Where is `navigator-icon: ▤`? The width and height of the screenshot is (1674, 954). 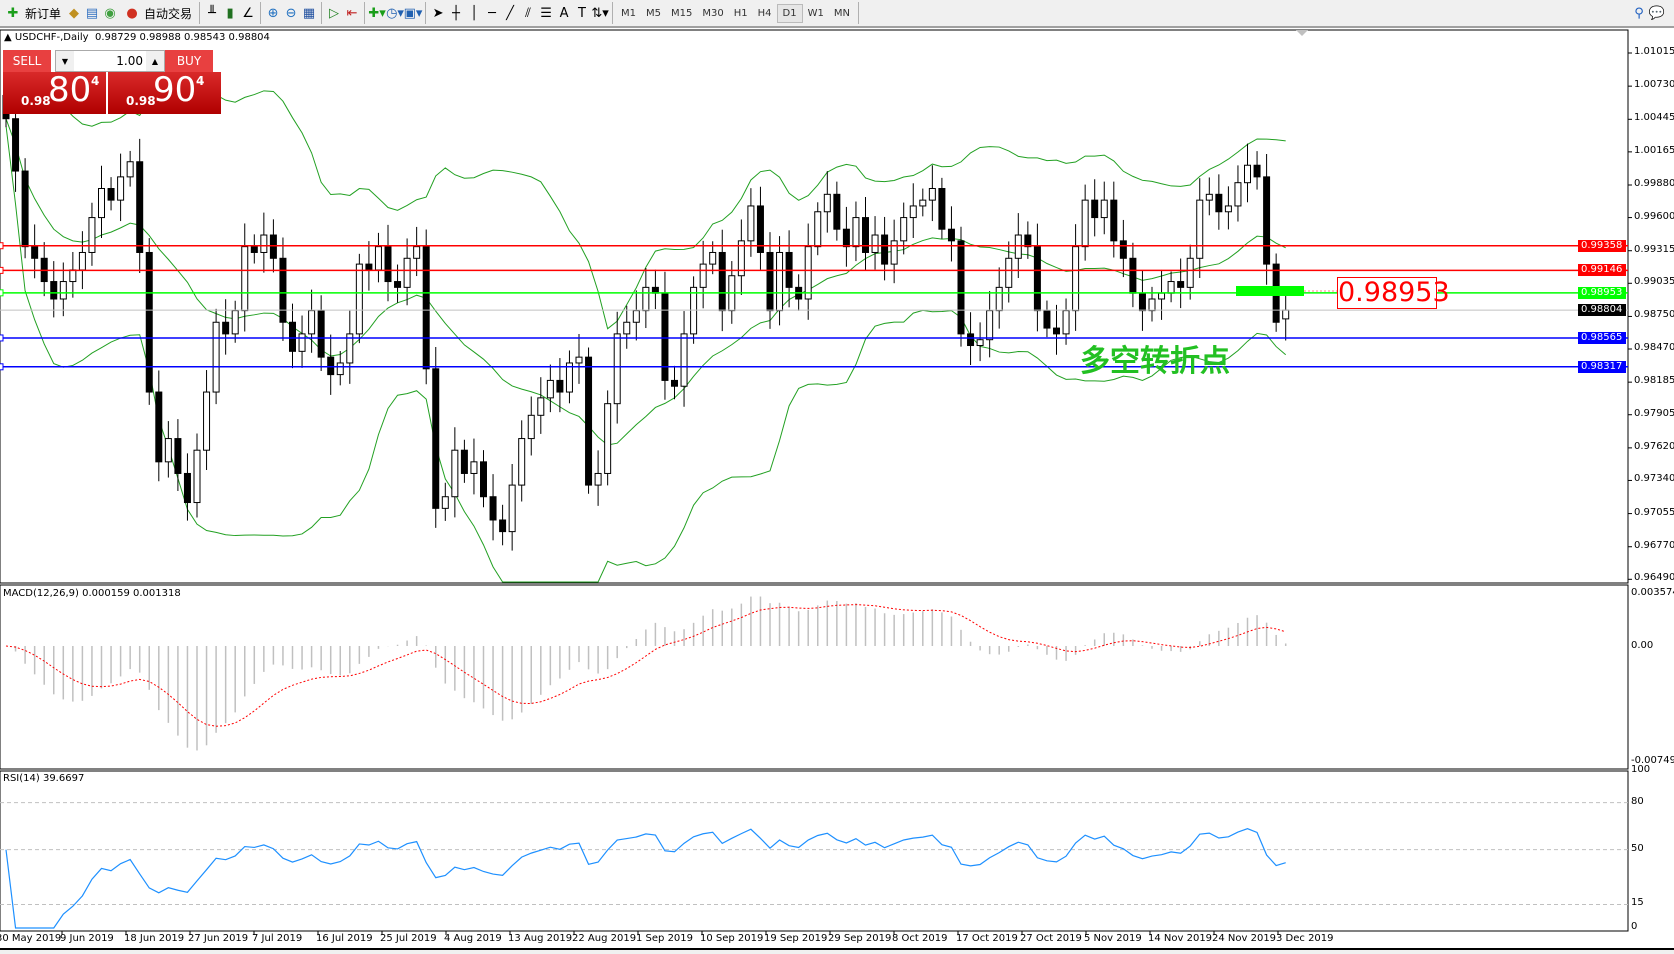 navigator-icon: ▤ is located at coordinates (92, 13).